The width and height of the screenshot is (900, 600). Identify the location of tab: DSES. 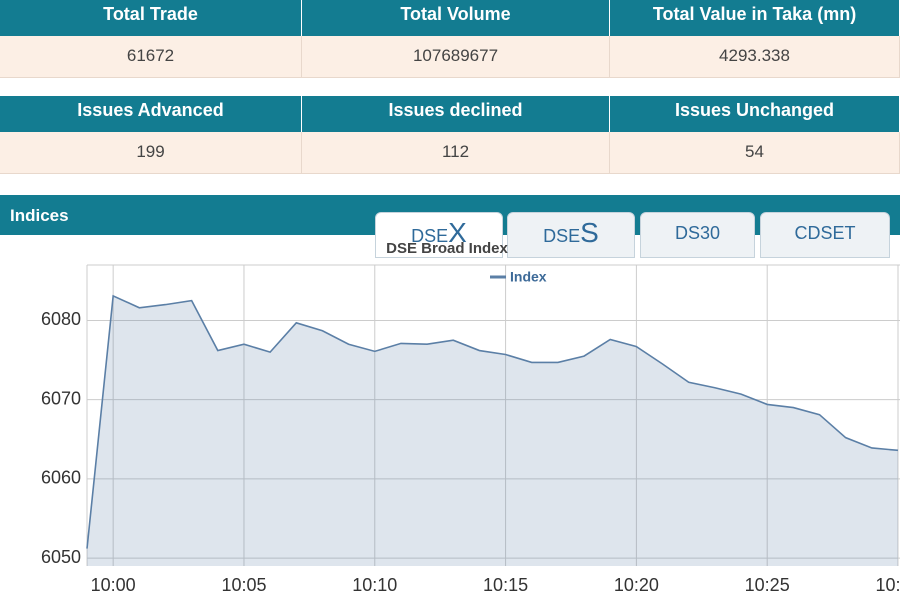
(571, 235).